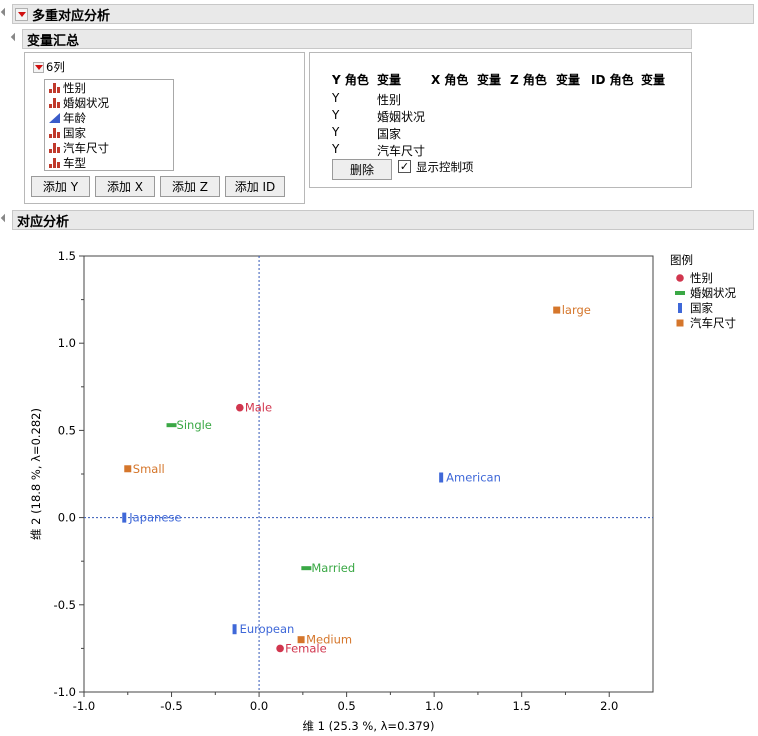 Image resolution: width=758 pixels, height=736 pixels. Describe the element at coordinates (171, 425) in the screenshot. I see `point-single` at that location.